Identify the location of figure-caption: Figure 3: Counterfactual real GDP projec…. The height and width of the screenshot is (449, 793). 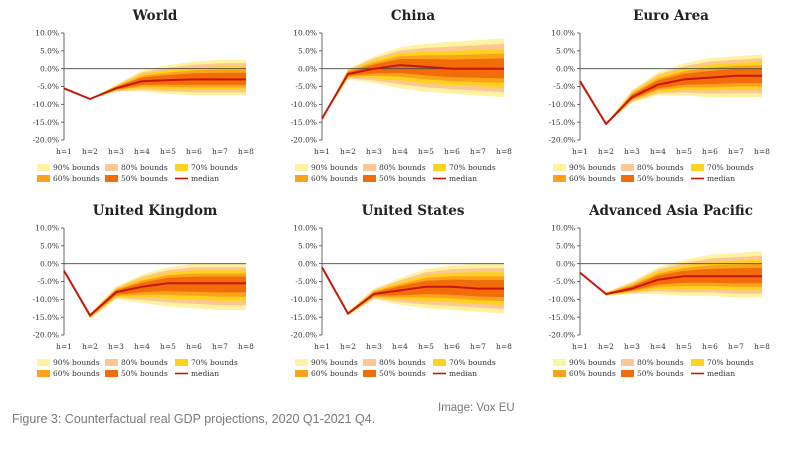
(194, 419).